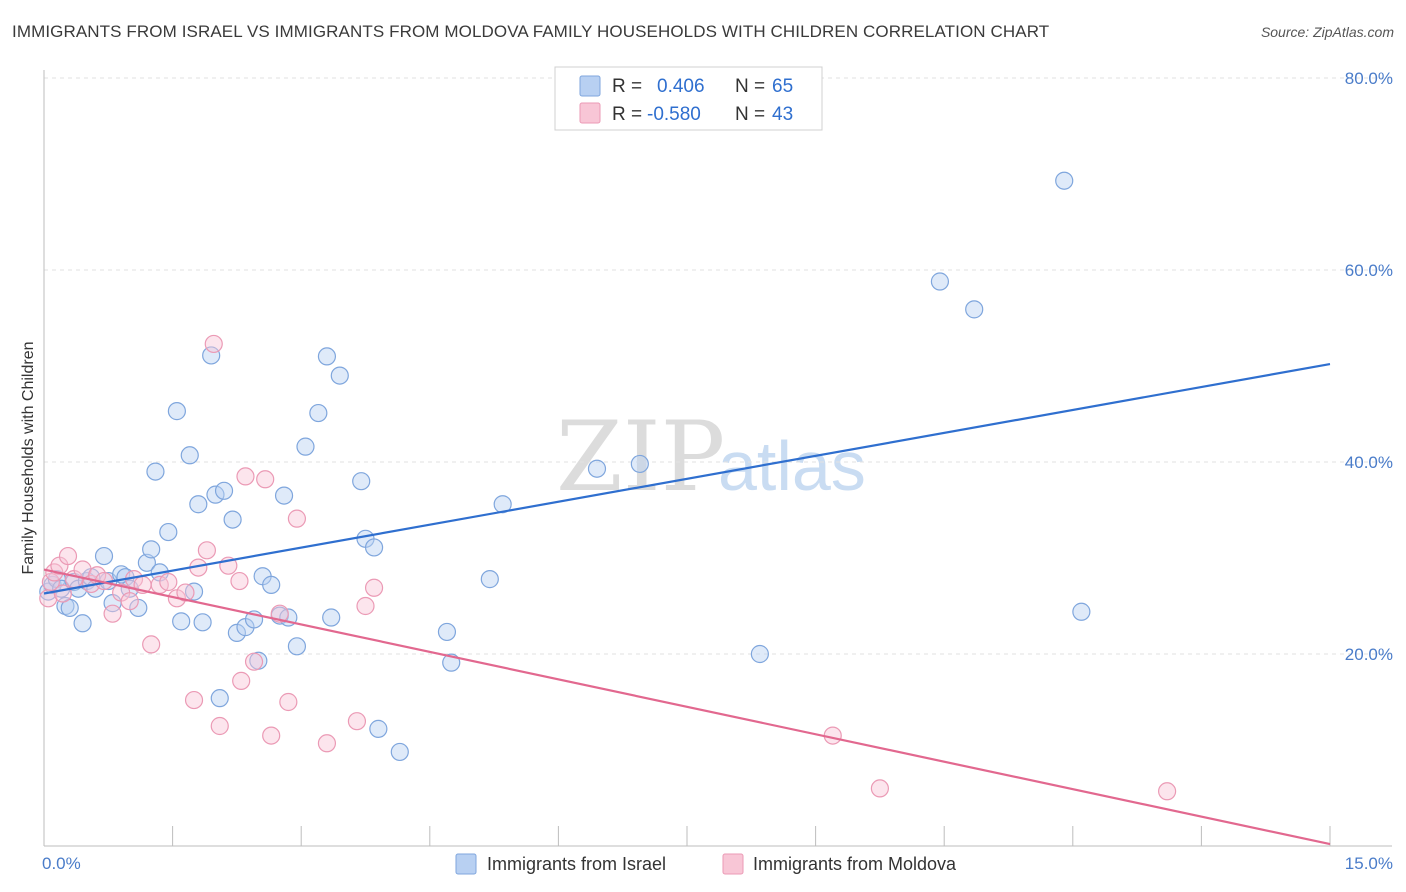  What do you see at coordinates (466, 864) in the screenshot?
I see `bottom-legend-swatch-israel` at bounding box center [466, 864].